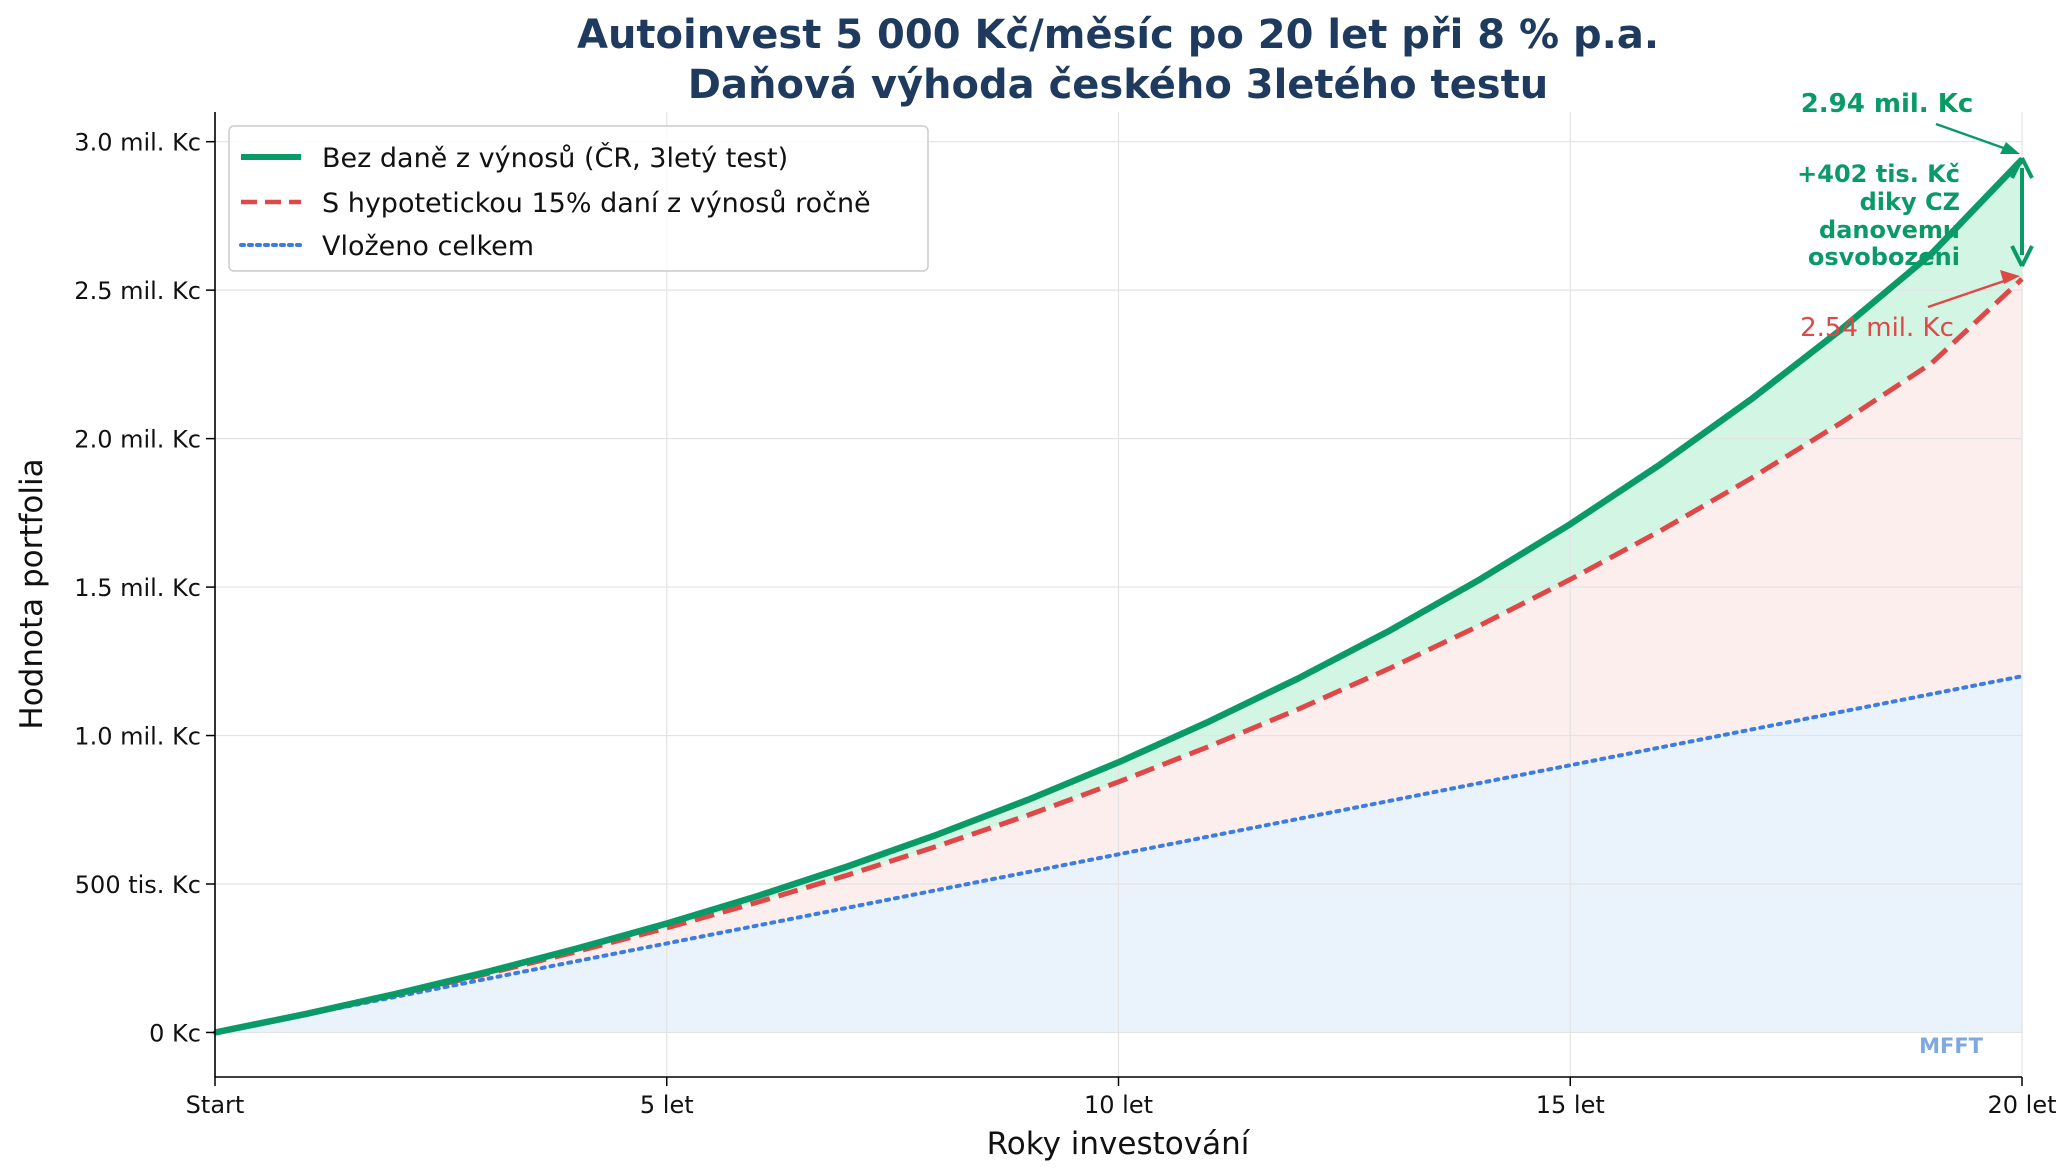 Image resolution: width=2071 pixels, height=1171 pixels. I want to click on y-tick-label-2: 1.0 mil. Kc, so click(137, 737).